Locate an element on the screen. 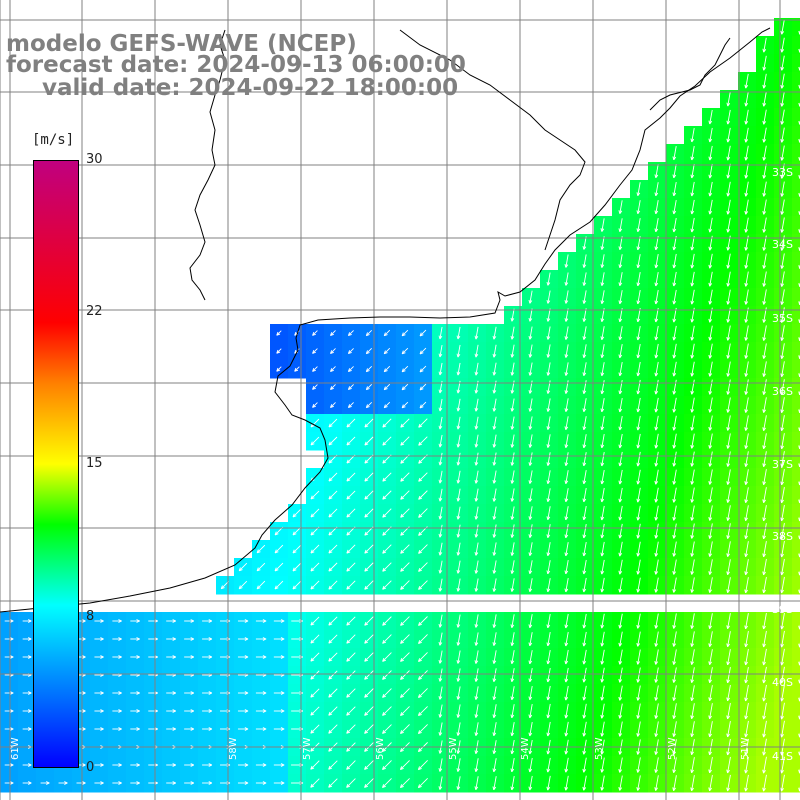 The height and width of the screenshot is (800, 800). rio-de-la-plata-north-shore is located at coordinates (207, 165).